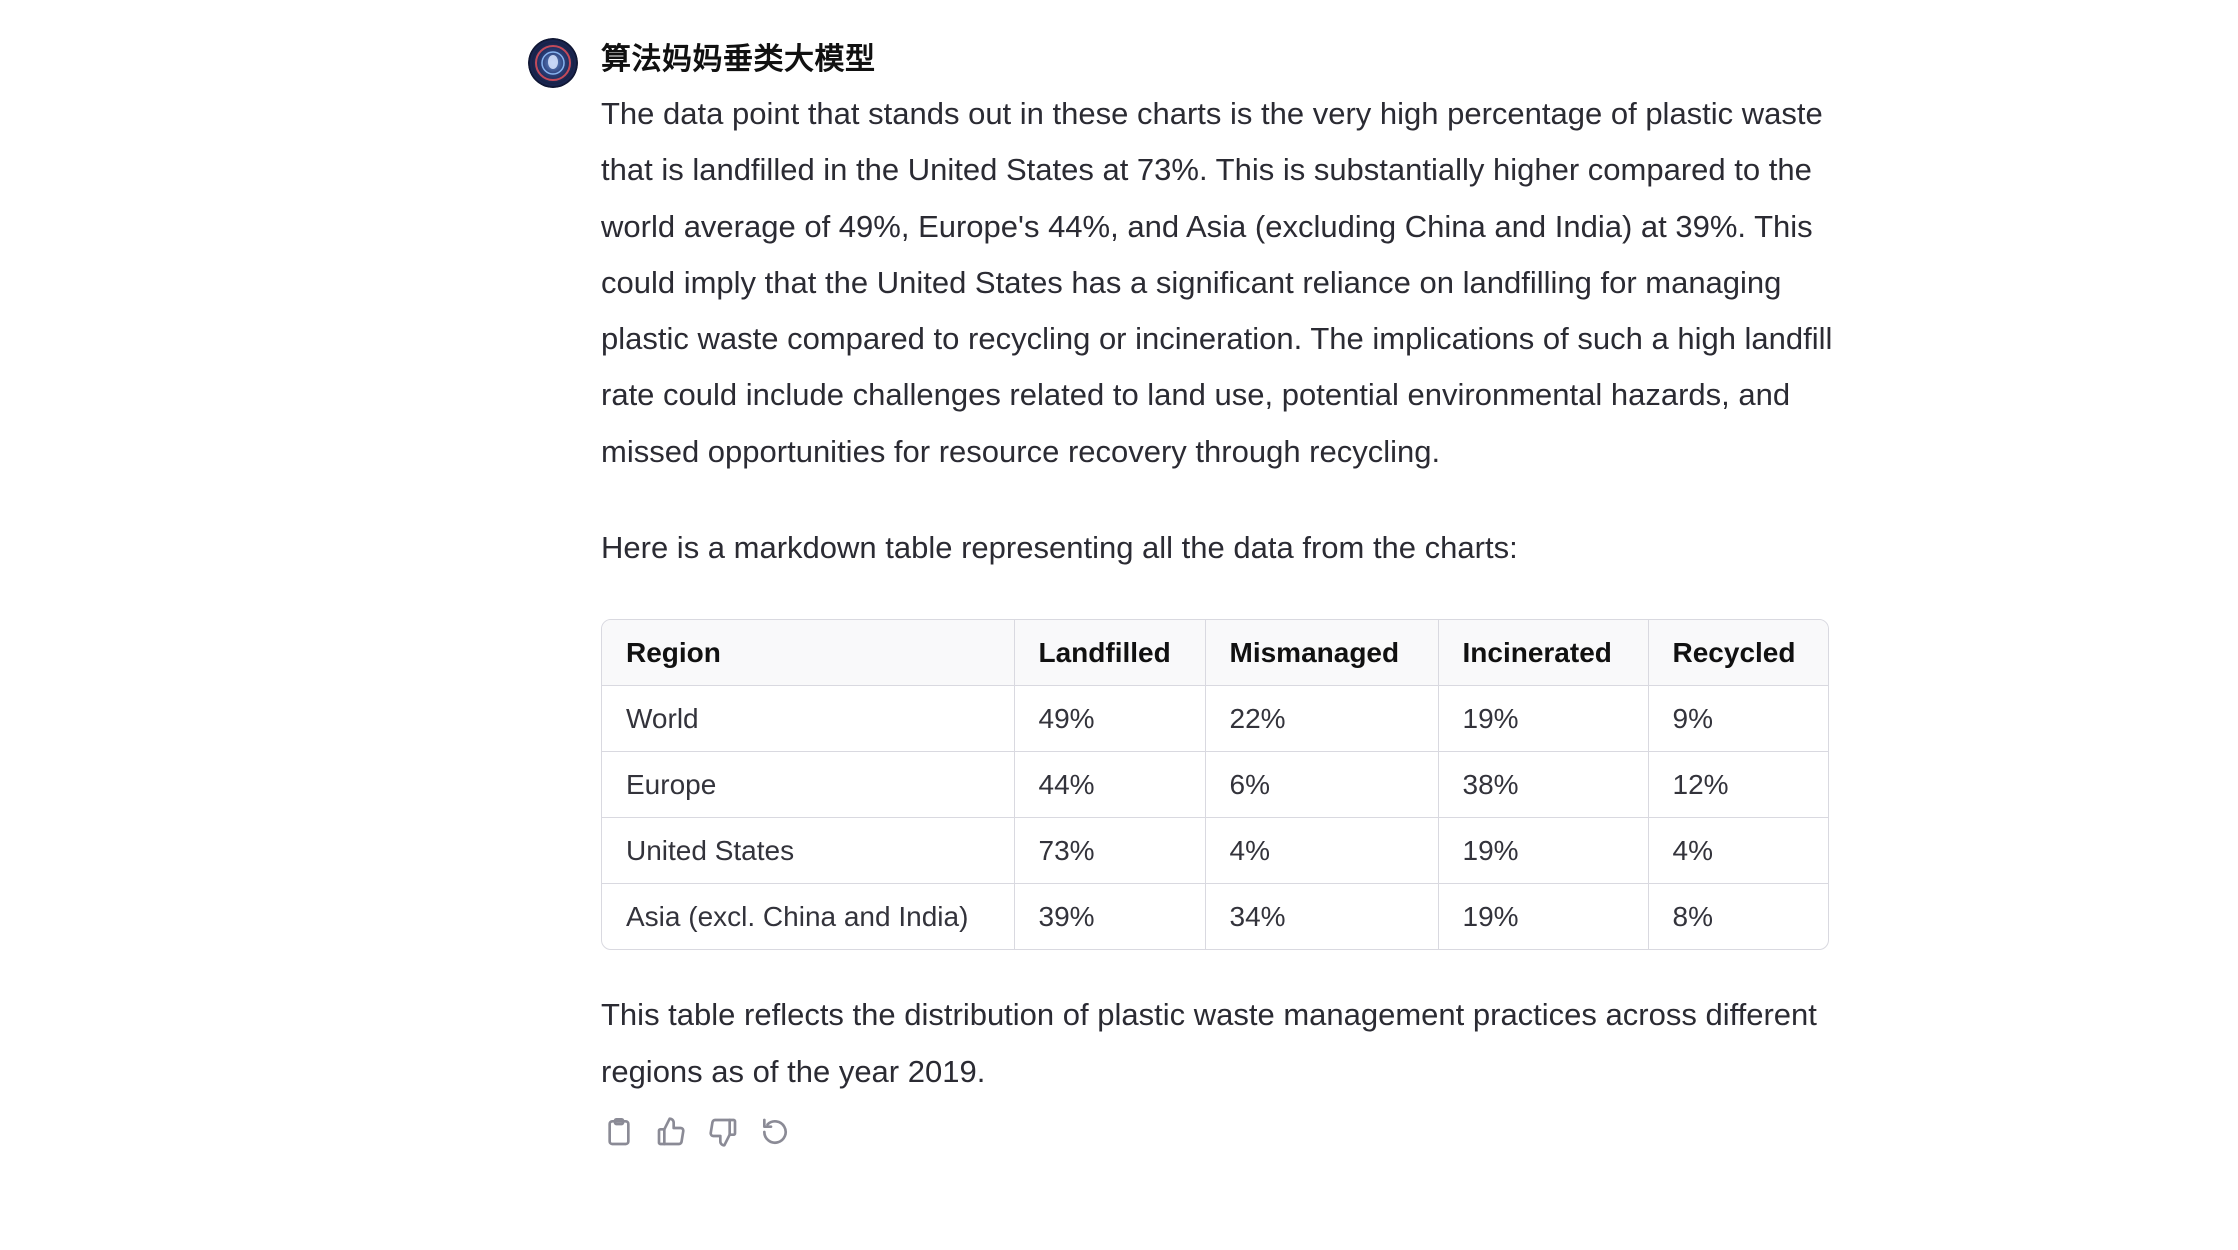  Describe the element at coordinates (808, 916) in the screenshot. I see `table-cell: Asia (excl. China and India)` at that location.